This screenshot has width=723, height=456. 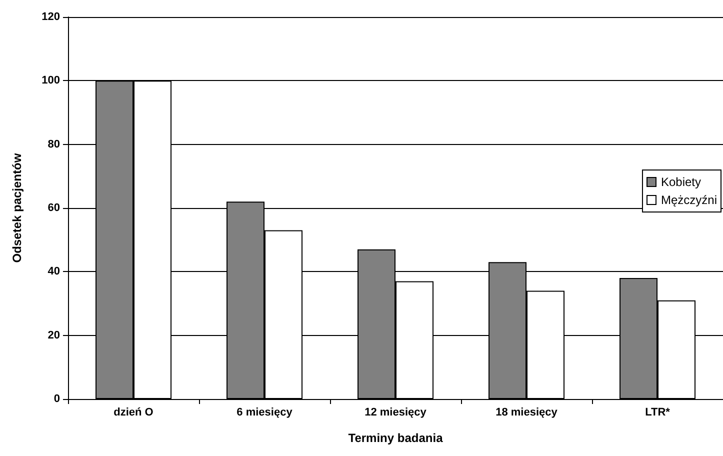 What do you see at coordinates (689, 200) in the screenshot?
I see `legend-label: Mężczyźni` at bounding box center [689, 200].